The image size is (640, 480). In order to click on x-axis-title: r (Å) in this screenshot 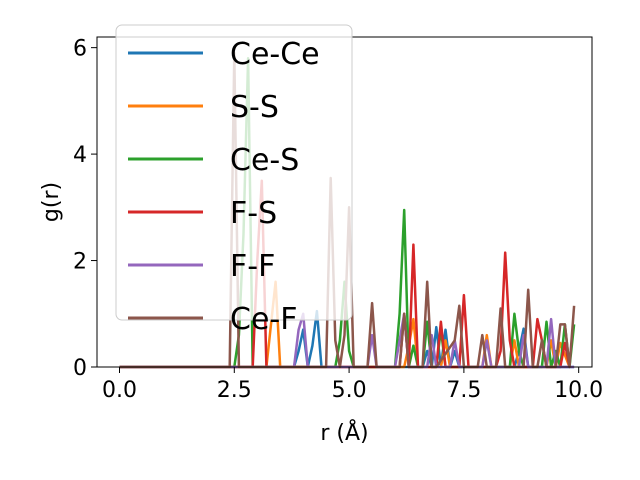, I will do `click(344, 432)`.